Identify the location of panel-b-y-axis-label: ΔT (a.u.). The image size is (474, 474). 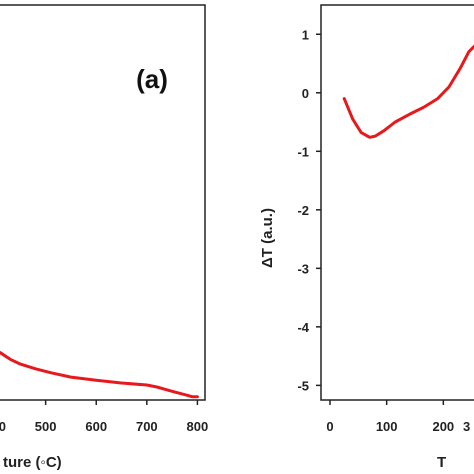
(267, 238).